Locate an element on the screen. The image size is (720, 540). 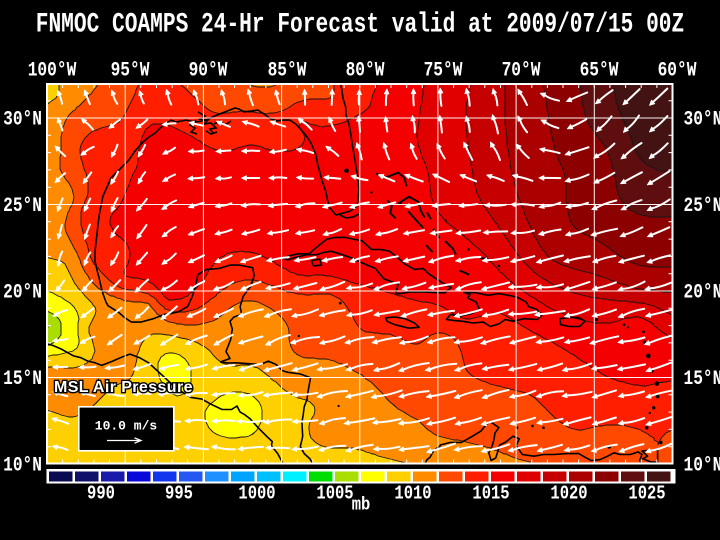
svg-text: 995 is located at coordinates (179, 494).